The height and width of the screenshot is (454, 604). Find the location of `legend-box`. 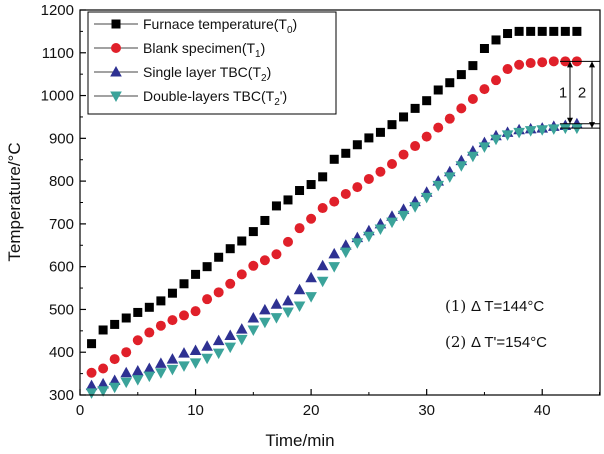

legend-box is located at coordinates (212, 63).